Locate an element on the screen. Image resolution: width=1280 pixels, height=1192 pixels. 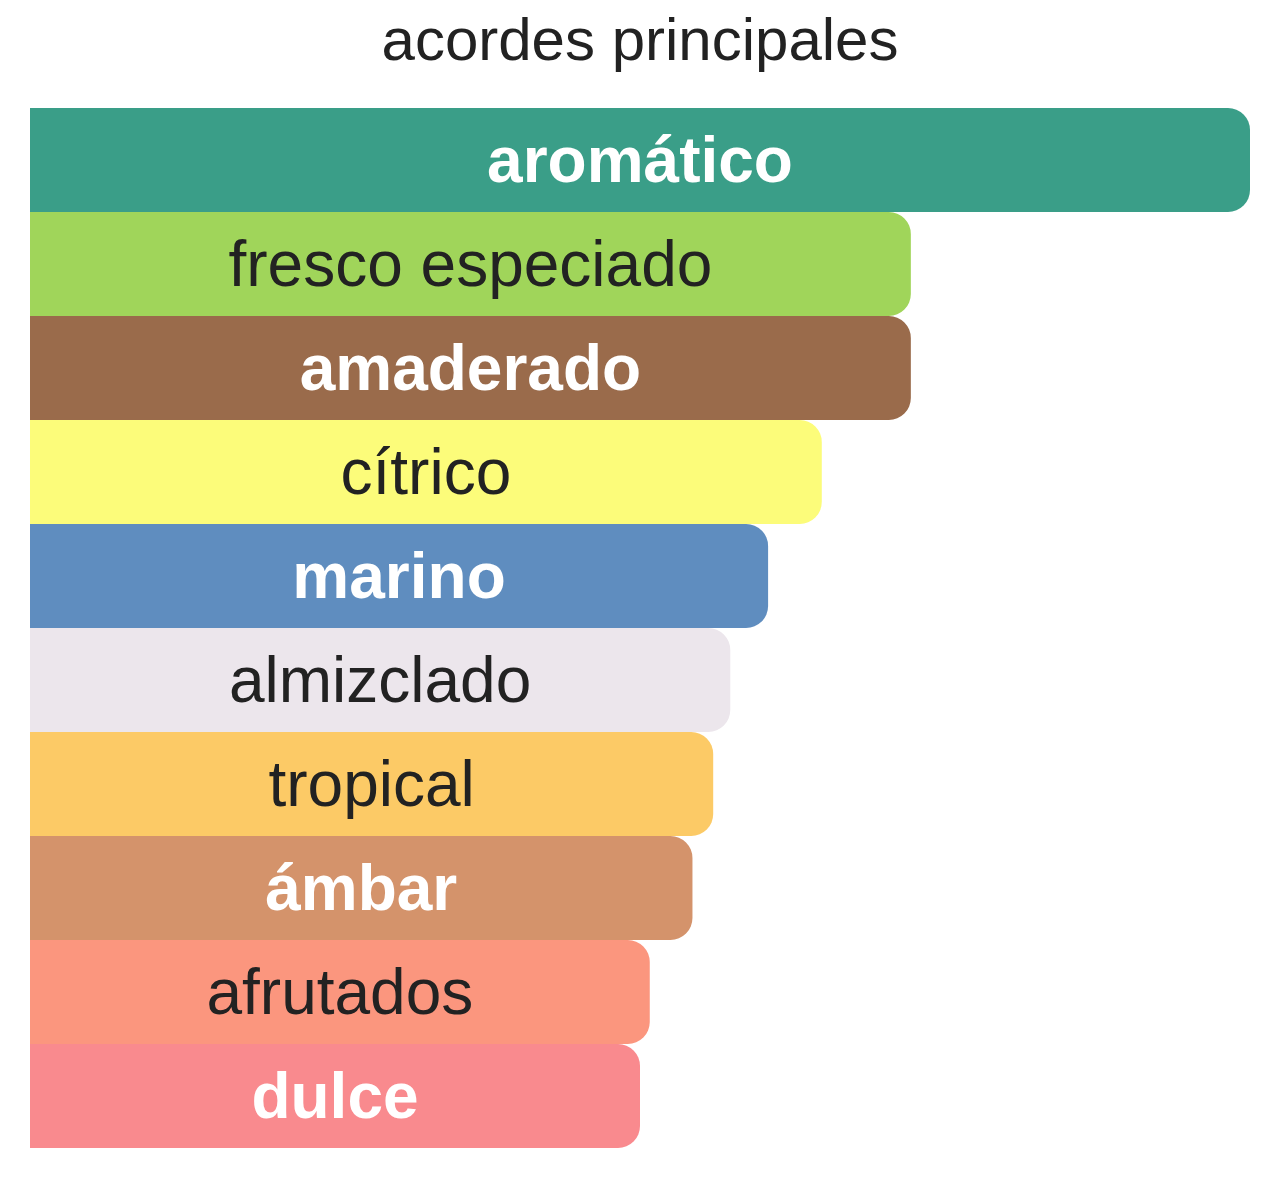
y-tick-label: afrutados is located at coordinates (340, 992).